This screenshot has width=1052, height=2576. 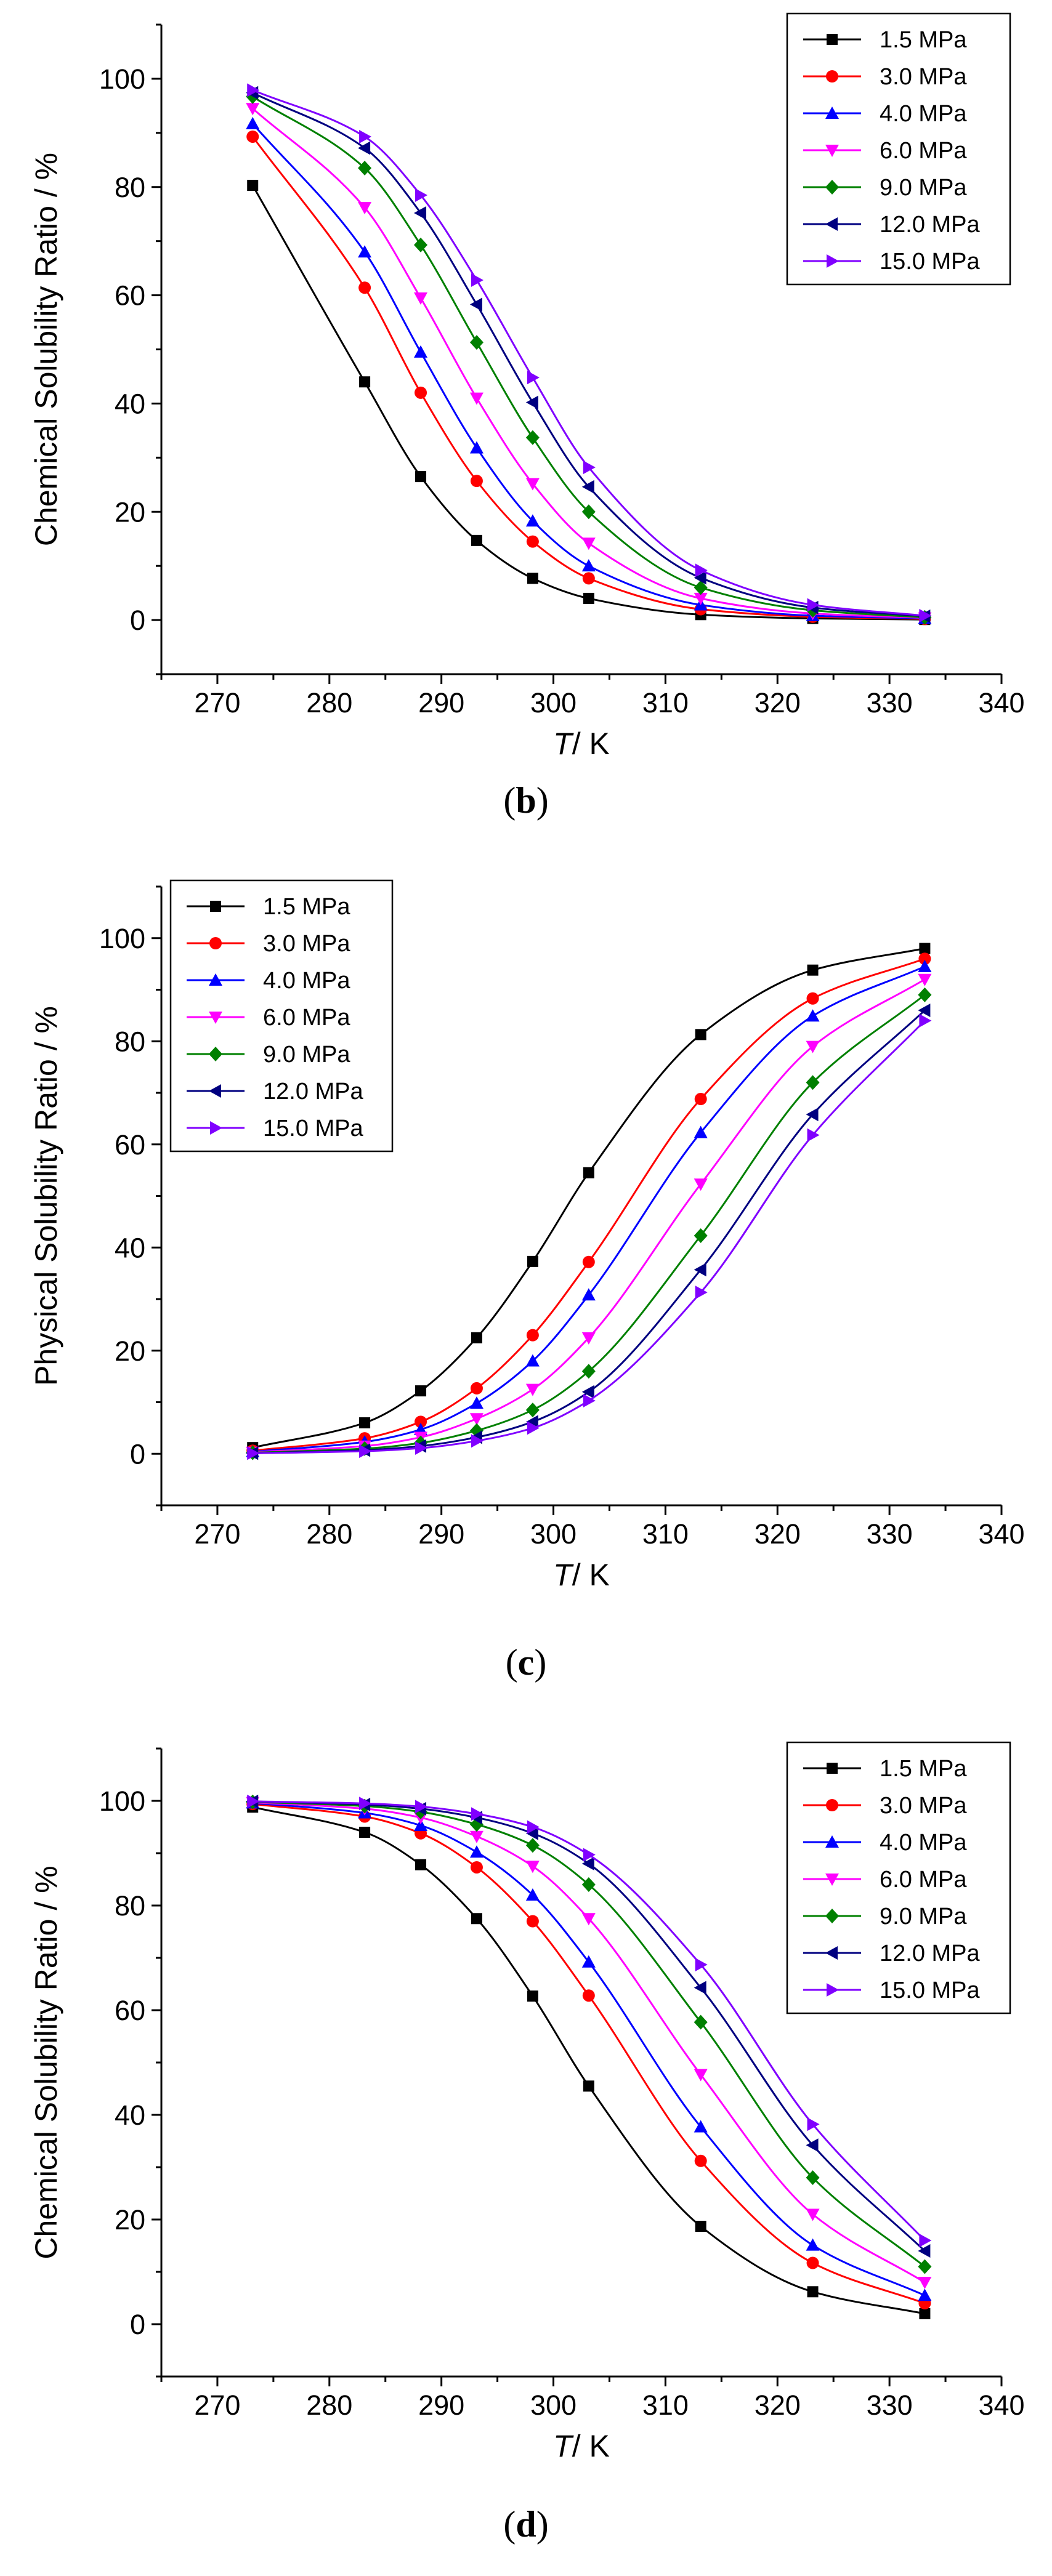 What do you see at coordinates (130, 1351) in the screenshot?
I see `y-tick-label: 20` at bounding box center [130, 1351].